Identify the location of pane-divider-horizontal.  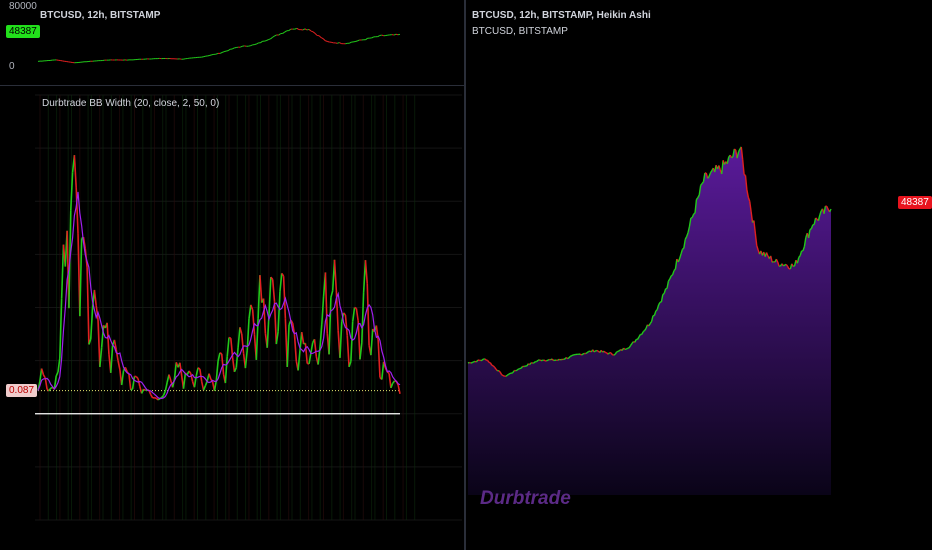
(232, 85).